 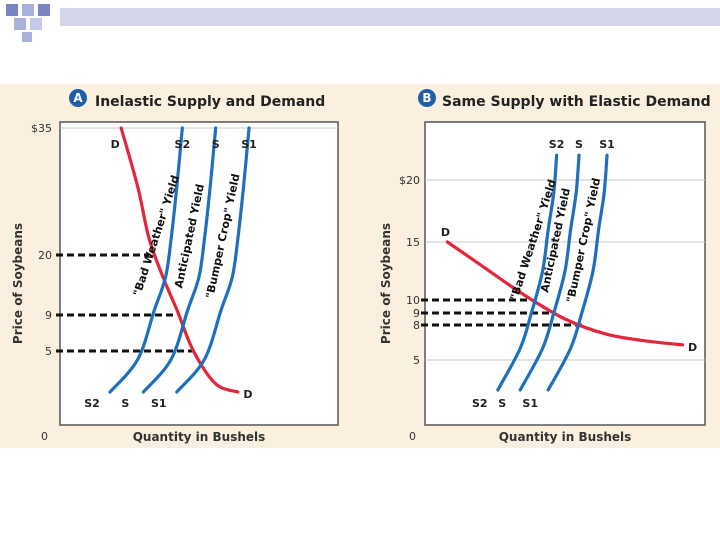 What do you see at coordinates (41, 128) in the screenshot?
I see `y-tick-label: $35` at bounding box center [41, 128].